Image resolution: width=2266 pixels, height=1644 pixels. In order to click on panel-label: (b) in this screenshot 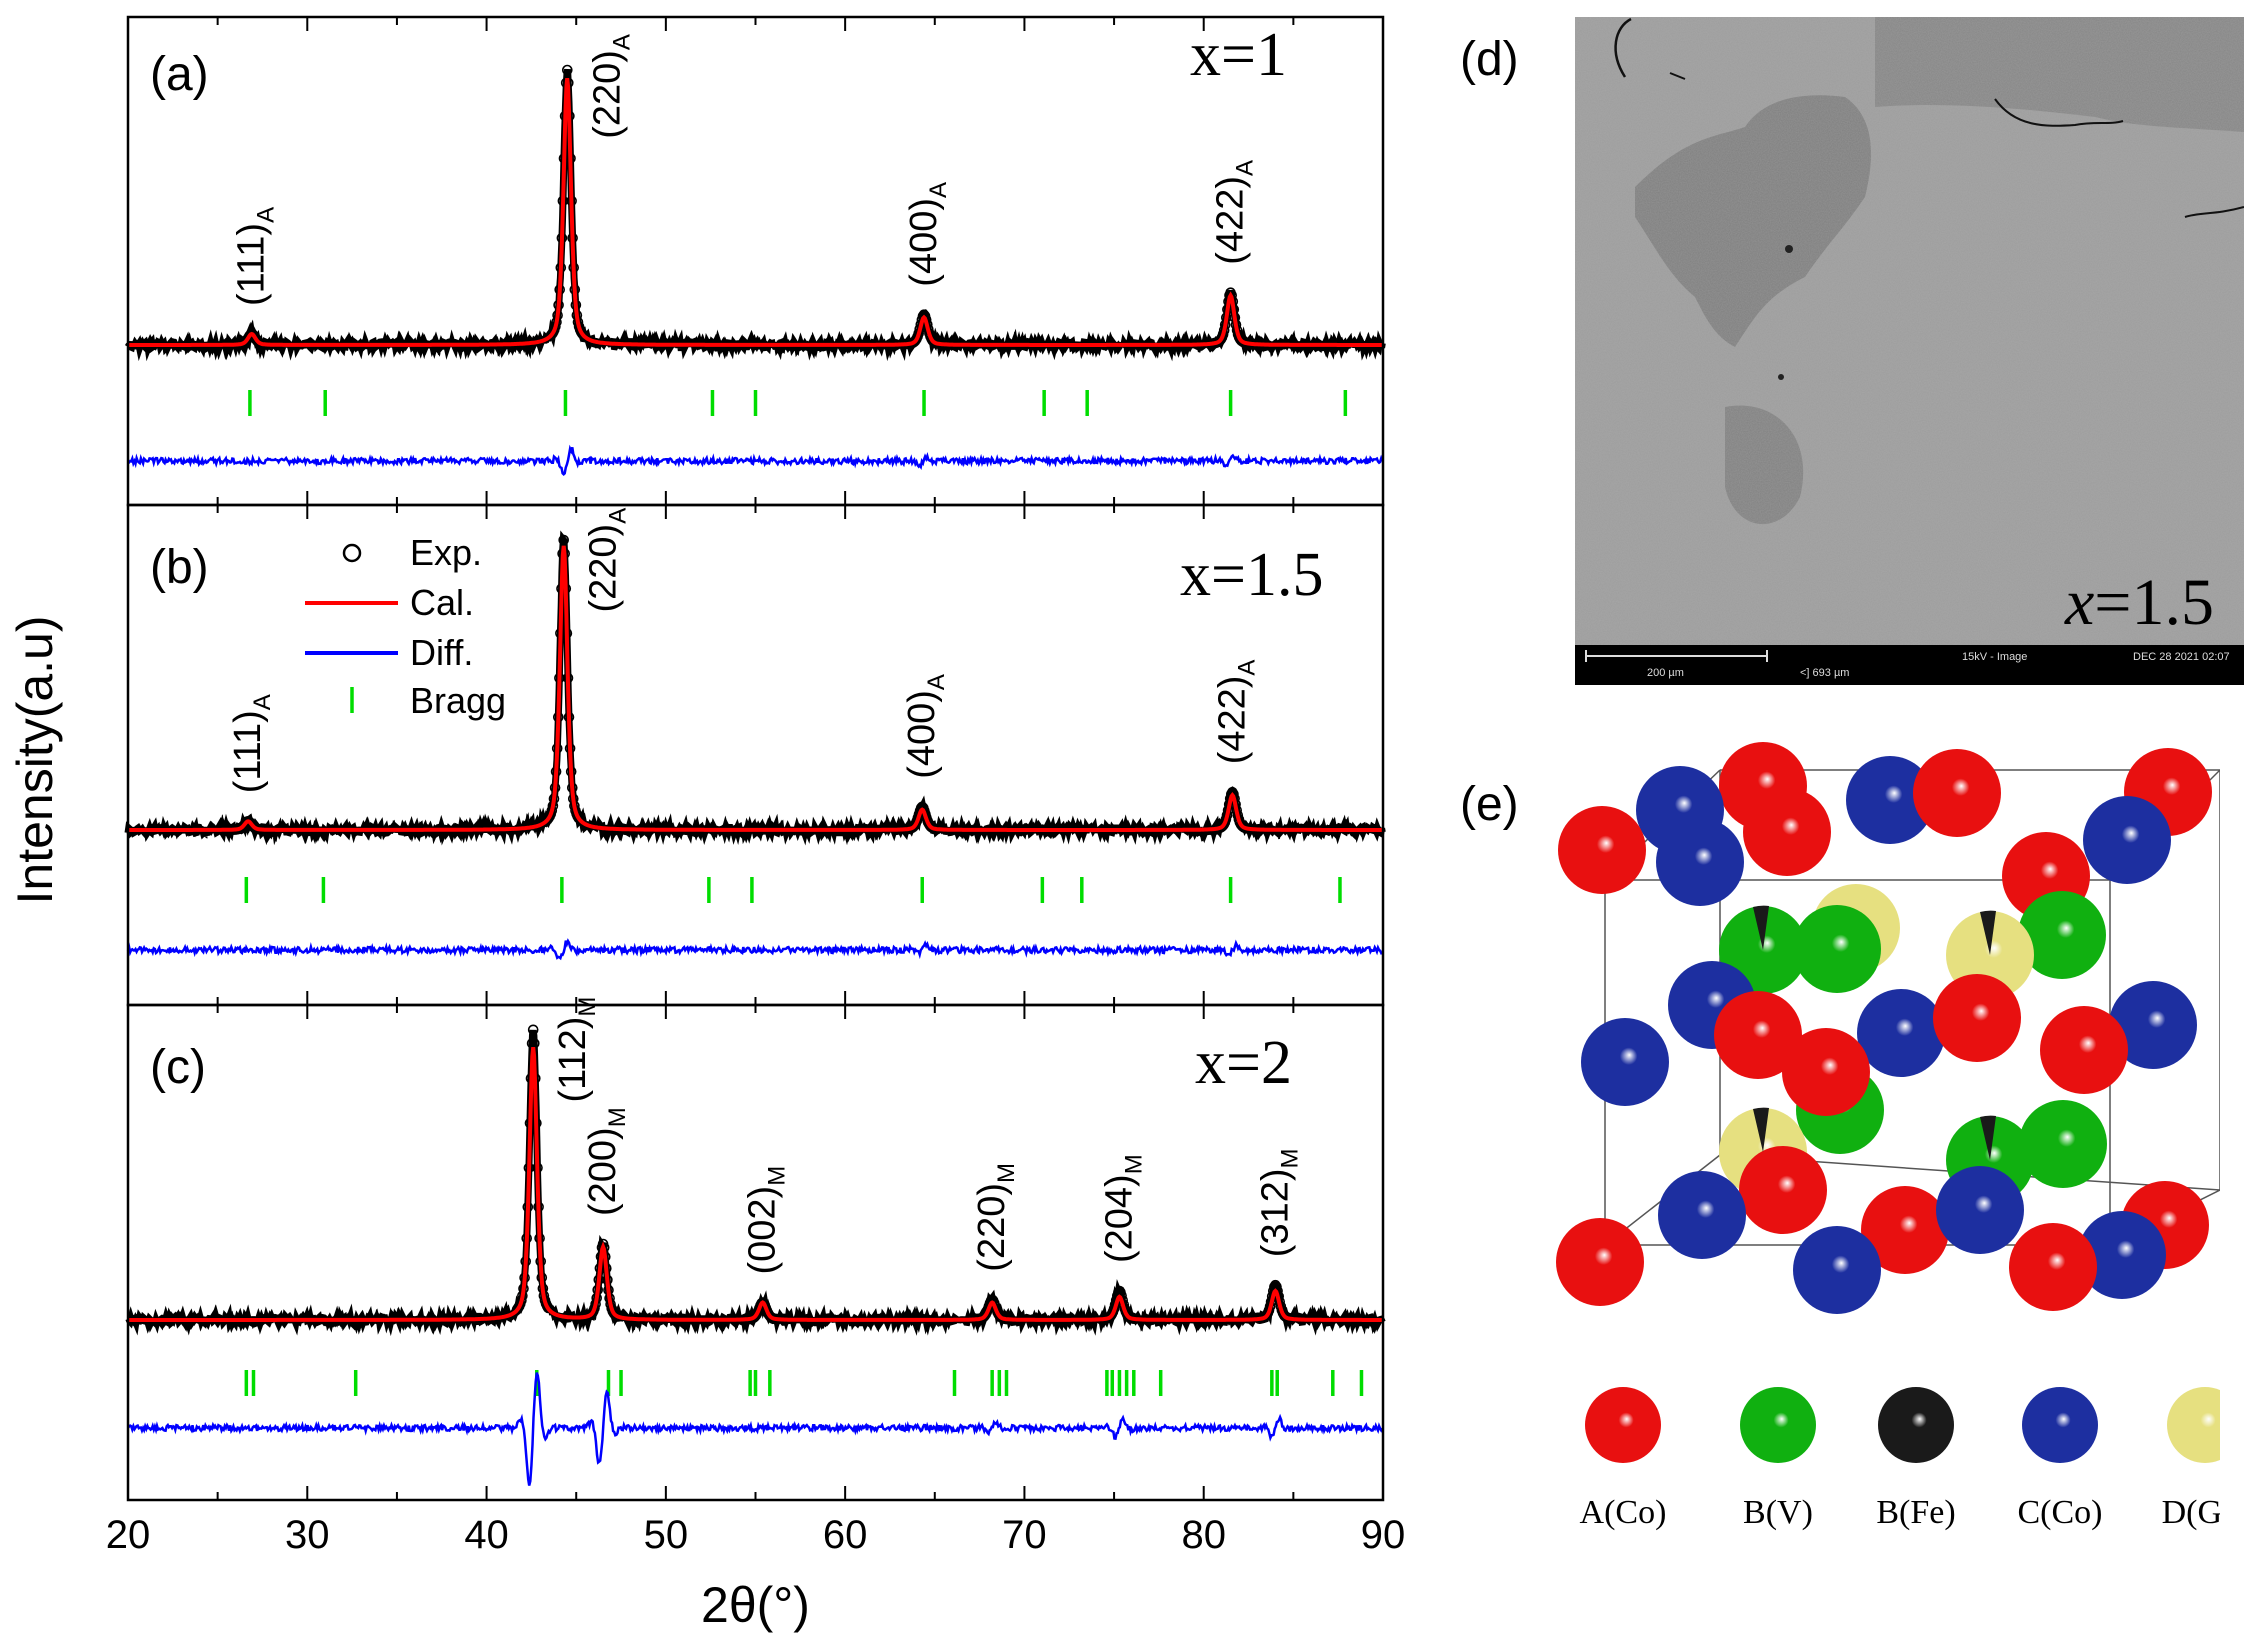, I will do `click(179, 567)`.